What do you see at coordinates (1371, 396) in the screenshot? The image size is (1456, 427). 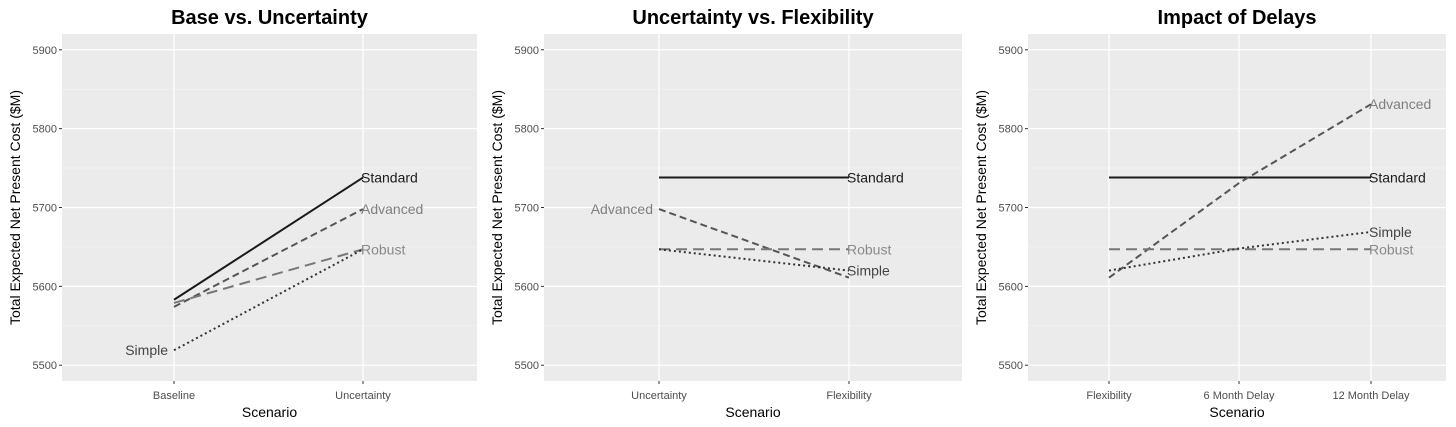 I see `x-tick-label: 12 Month Delay` at bounding box center [1371, 396].